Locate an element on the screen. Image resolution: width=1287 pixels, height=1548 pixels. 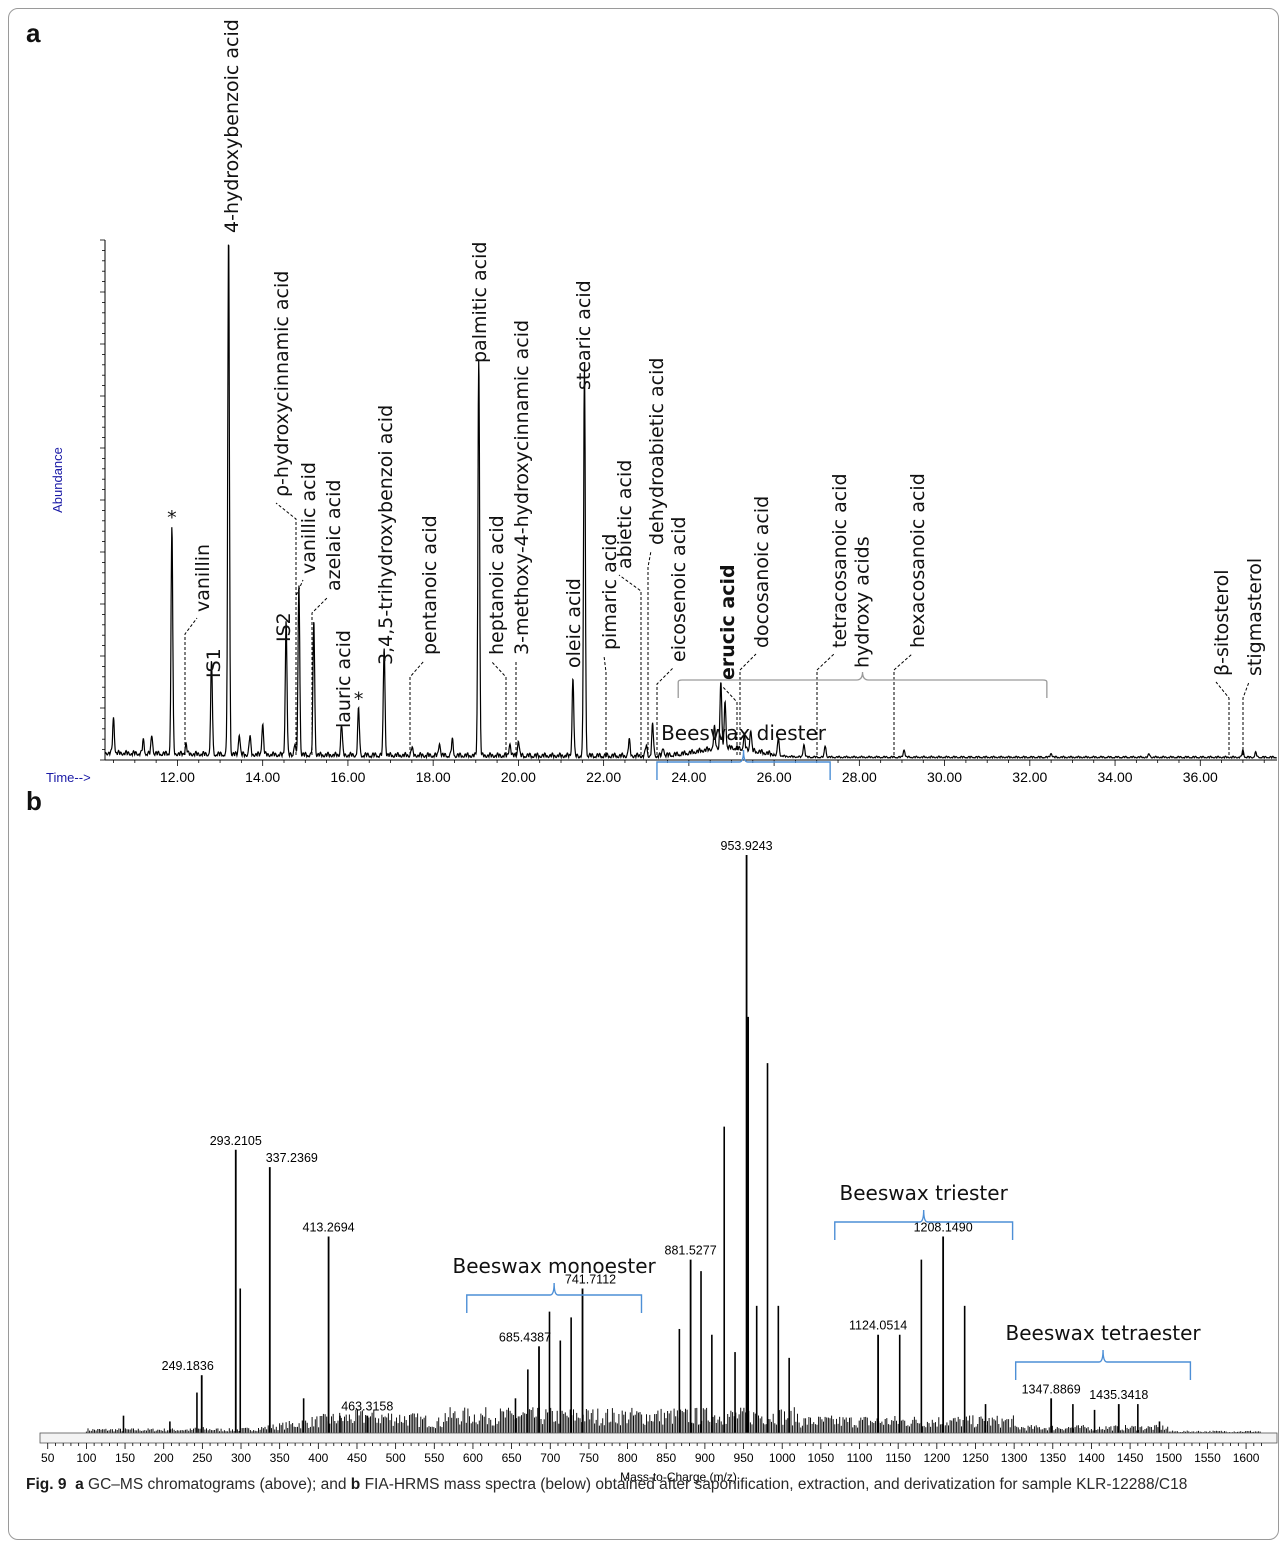
x-tick-label: 300 is located at coordinates (241, 1458).